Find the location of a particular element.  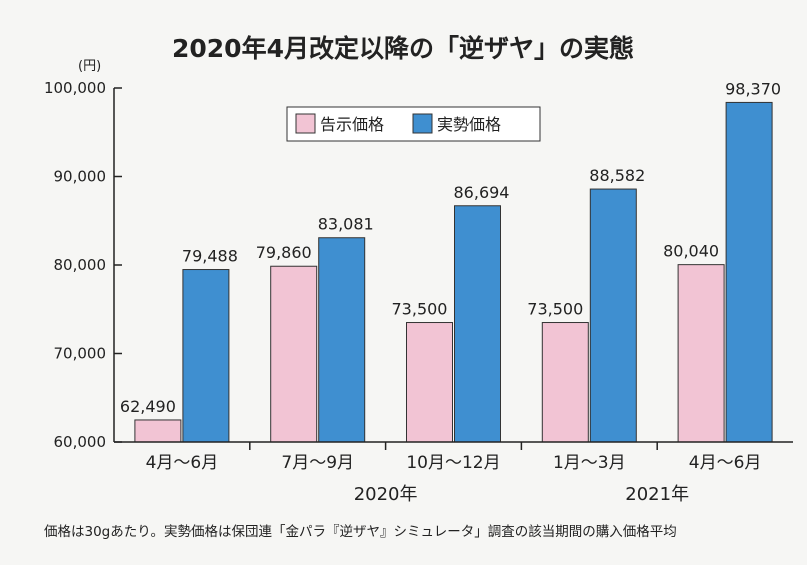

year-group-label: 2021年 is located at coordinates (657, 494).